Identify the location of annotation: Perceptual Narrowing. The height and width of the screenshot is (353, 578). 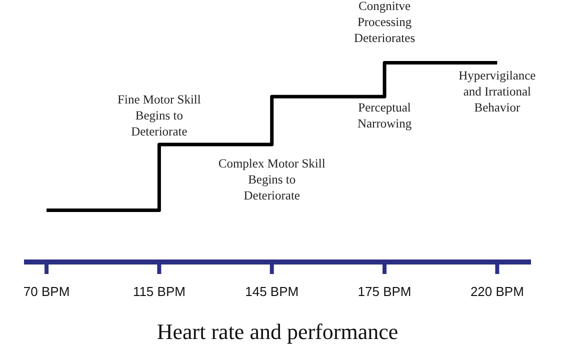
(384, 115).